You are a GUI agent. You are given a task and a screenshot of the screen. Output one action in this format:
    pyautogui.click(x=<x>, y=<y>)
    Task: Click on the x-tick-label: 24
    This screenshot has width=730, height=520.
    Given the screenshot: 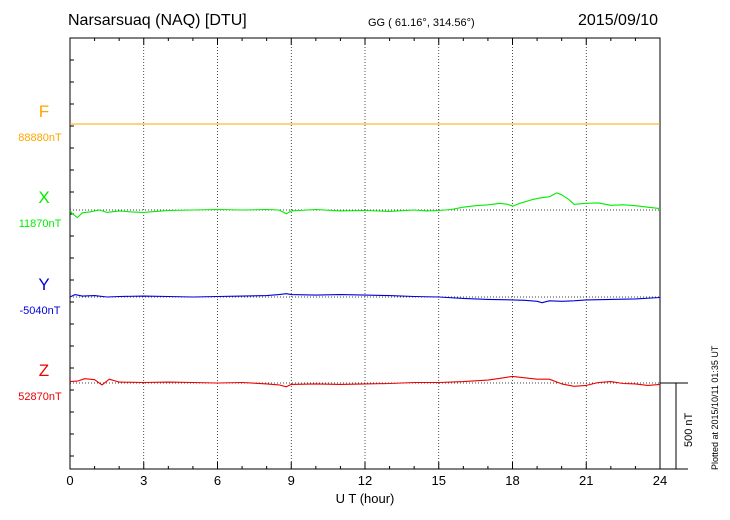 What is the action you would take?
    pyautogui.click(x=660, y=480)
    